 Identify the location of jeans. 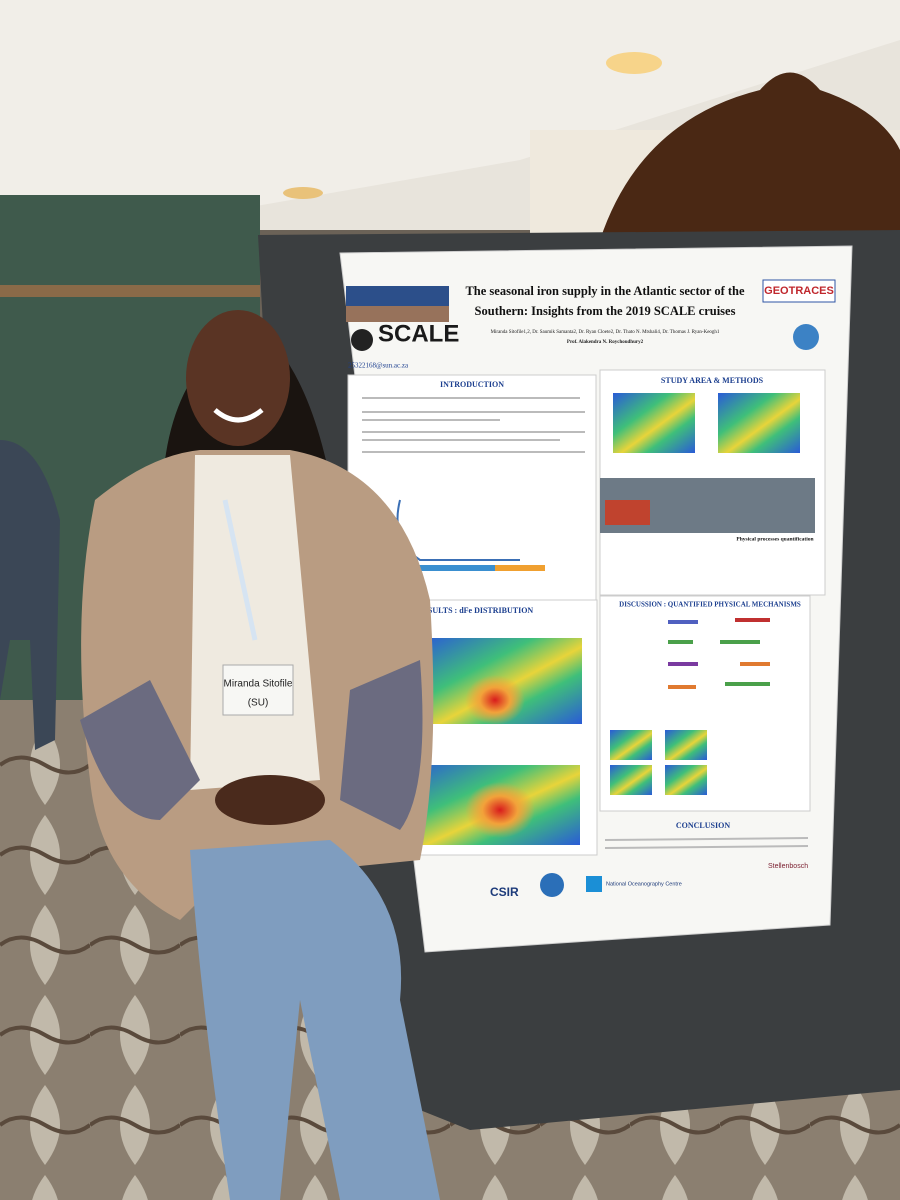
(315, 1020).